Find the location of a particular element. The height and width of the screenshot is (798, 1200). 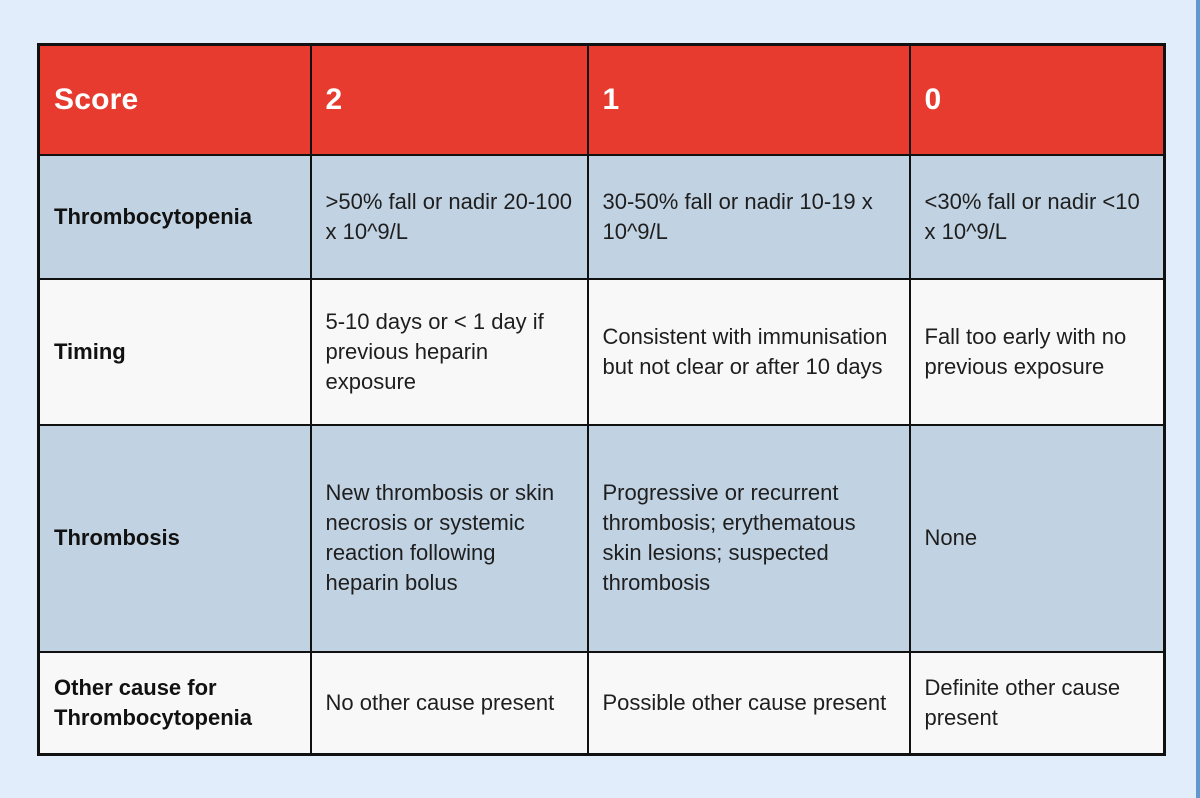

row-label-other-cause: Other cause for Thrombocytopenia is located at coordinates (174, 703).